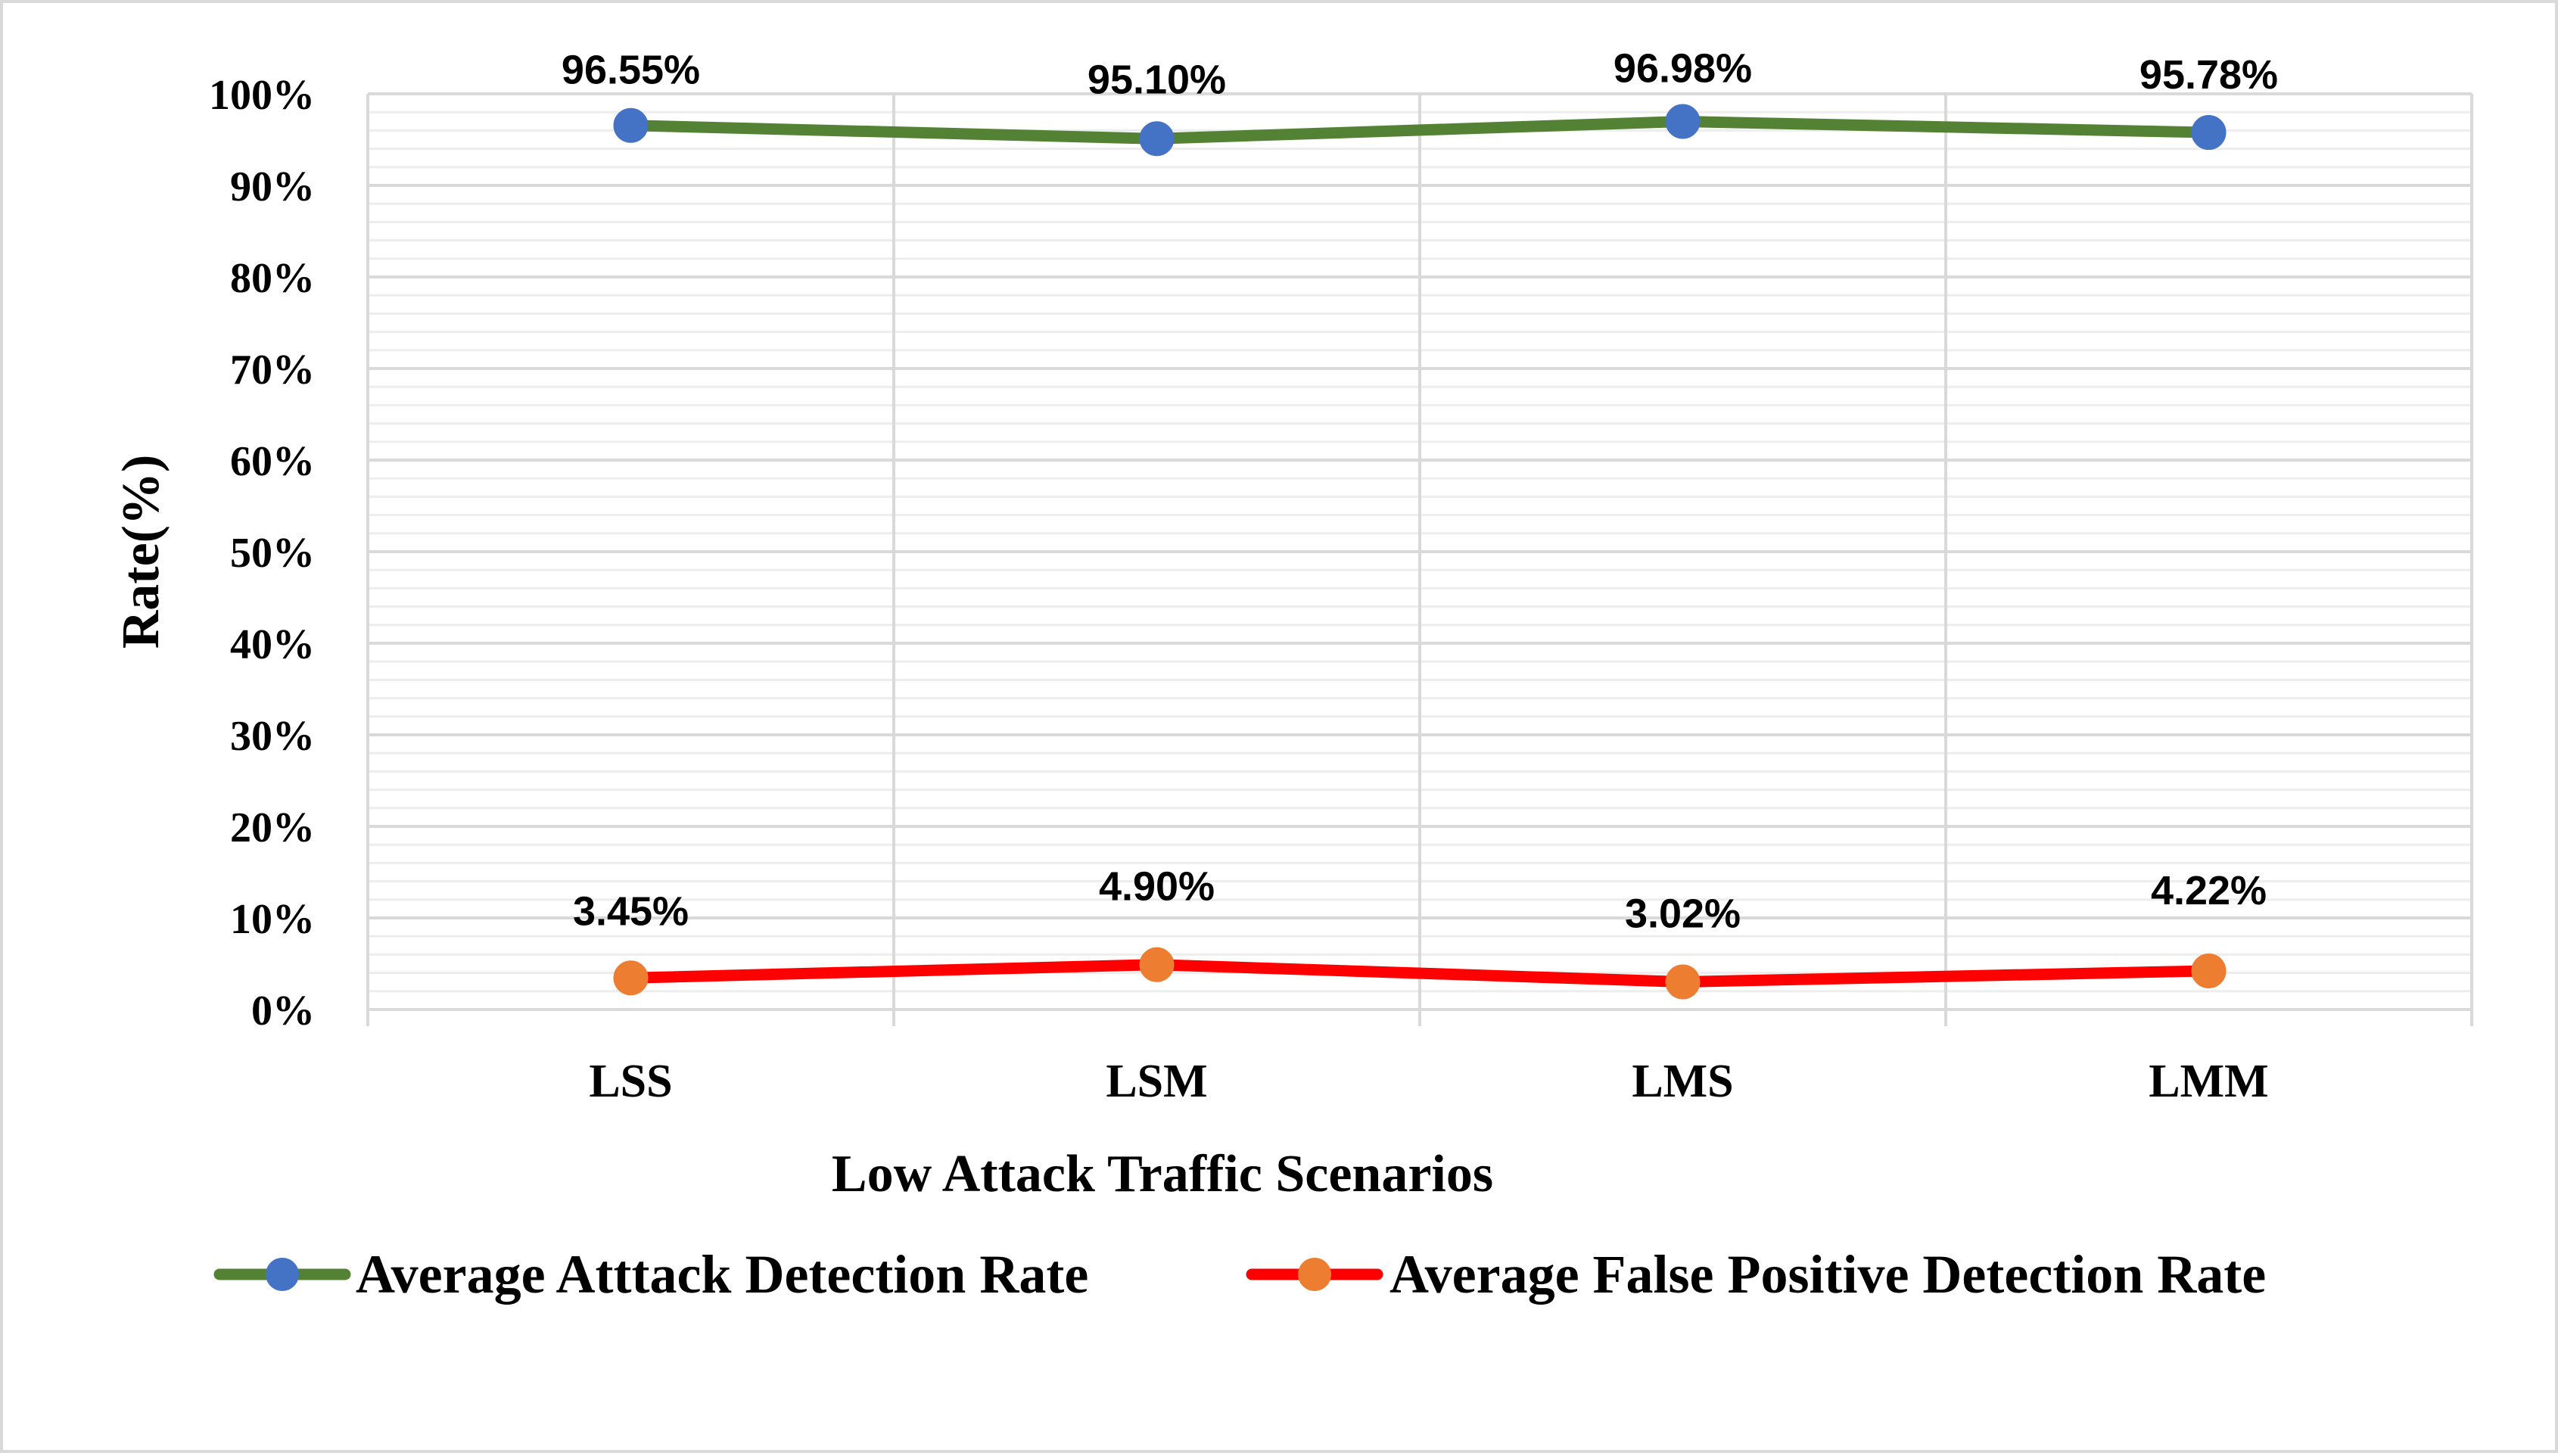 This screenshot has height=1456, width=2558. I want to click on y-tick-label: 50%, so click(272, 553).